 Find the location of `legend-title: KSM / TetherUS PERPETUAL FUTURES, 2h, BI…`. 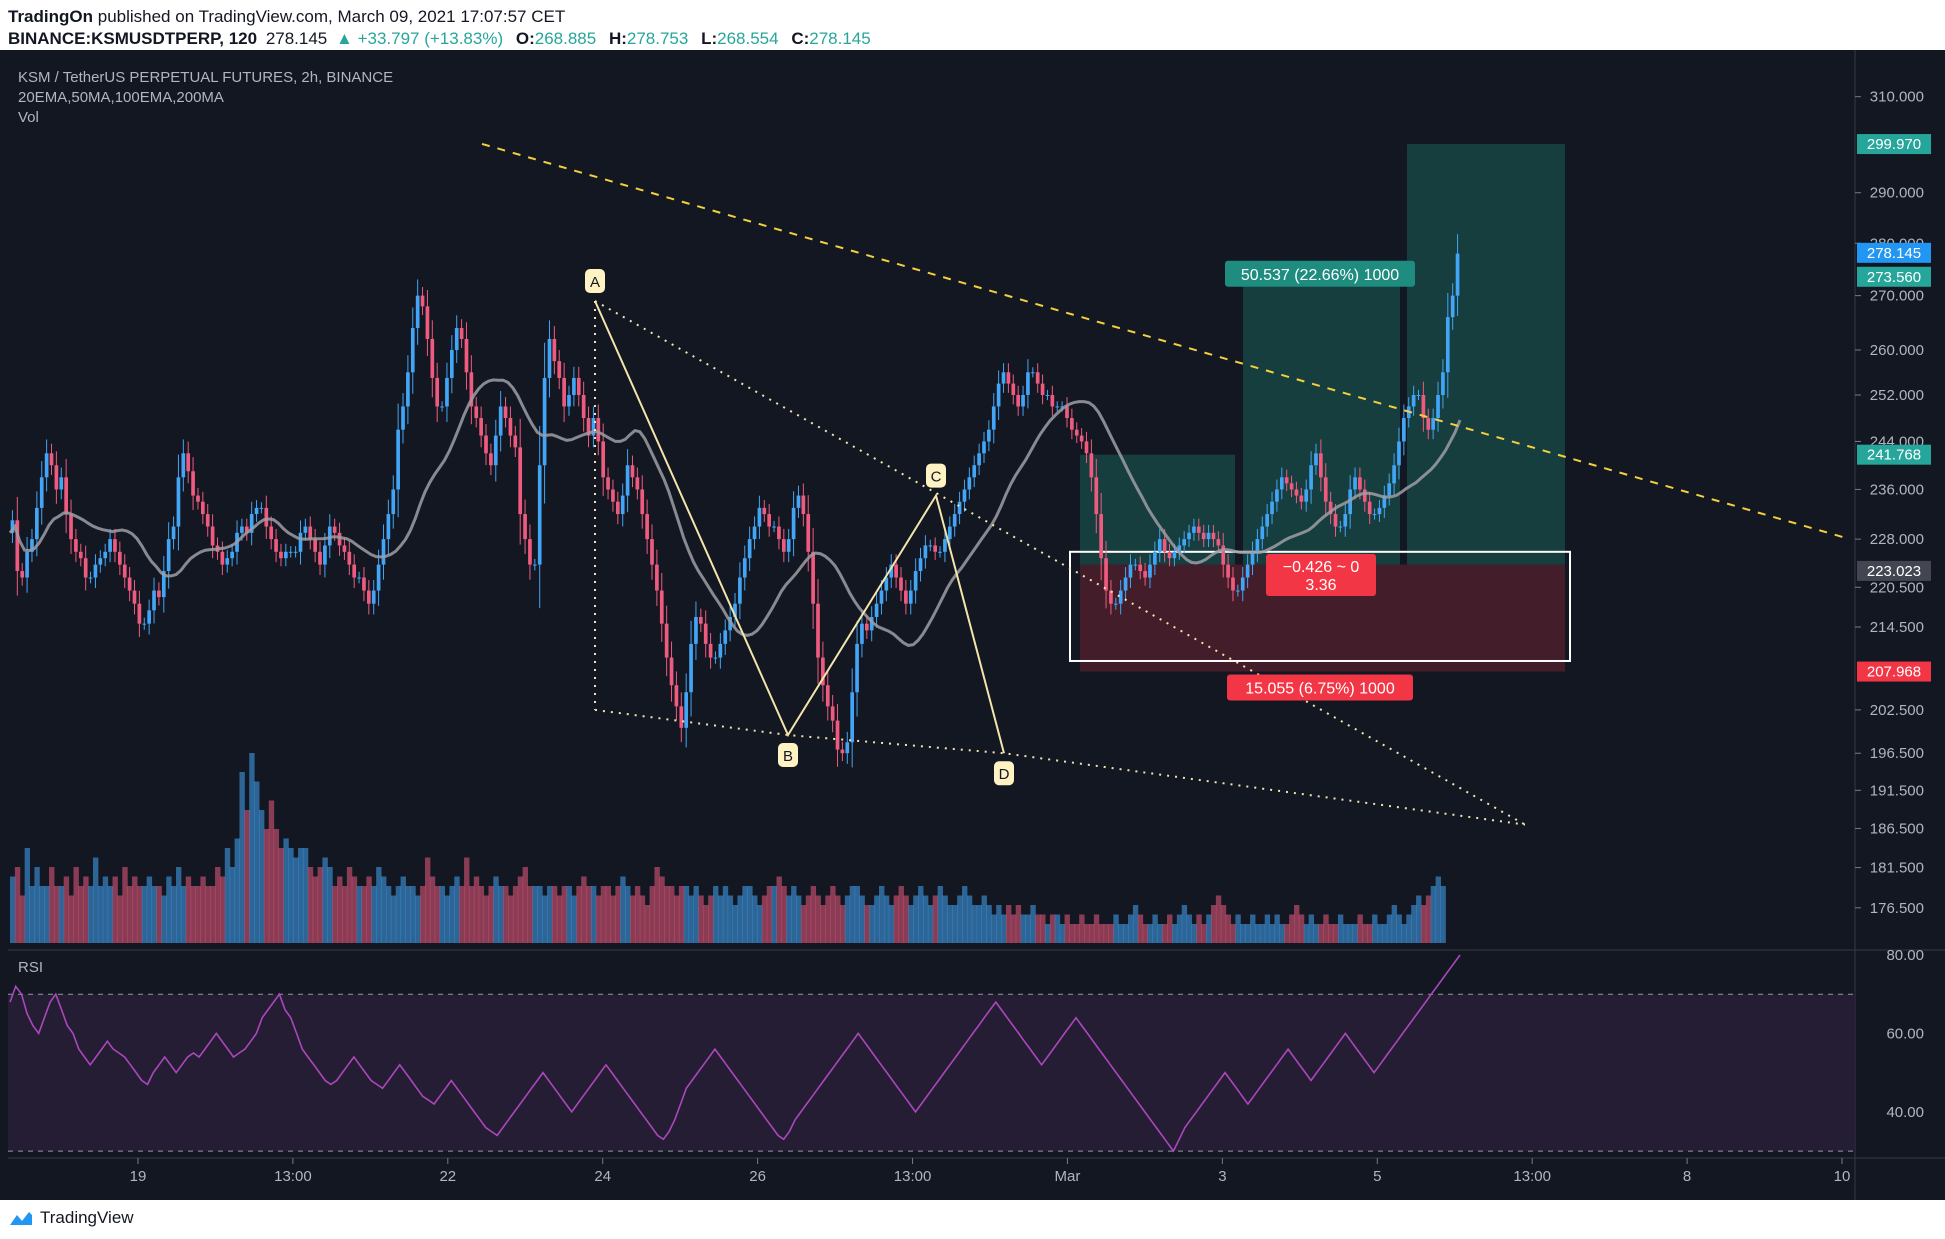

legend-title: KSM / TetherUS PERPETUAL FUTURES, 2h, BI… is located at coordinates (205, 77).